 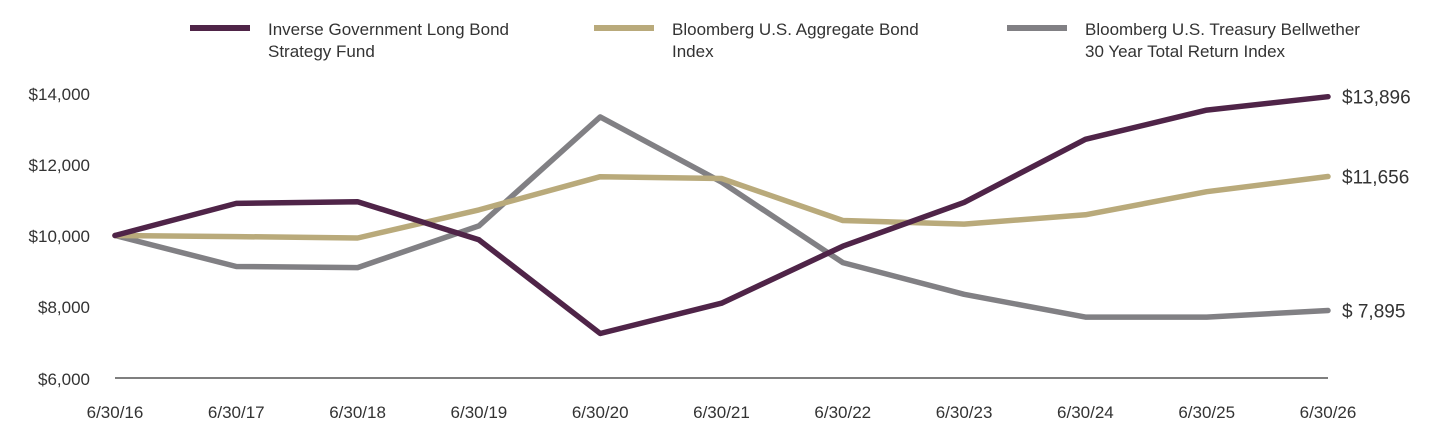 I want to click on end-label-aggregate-bond: $11,656, so click(x=1375, y=178).